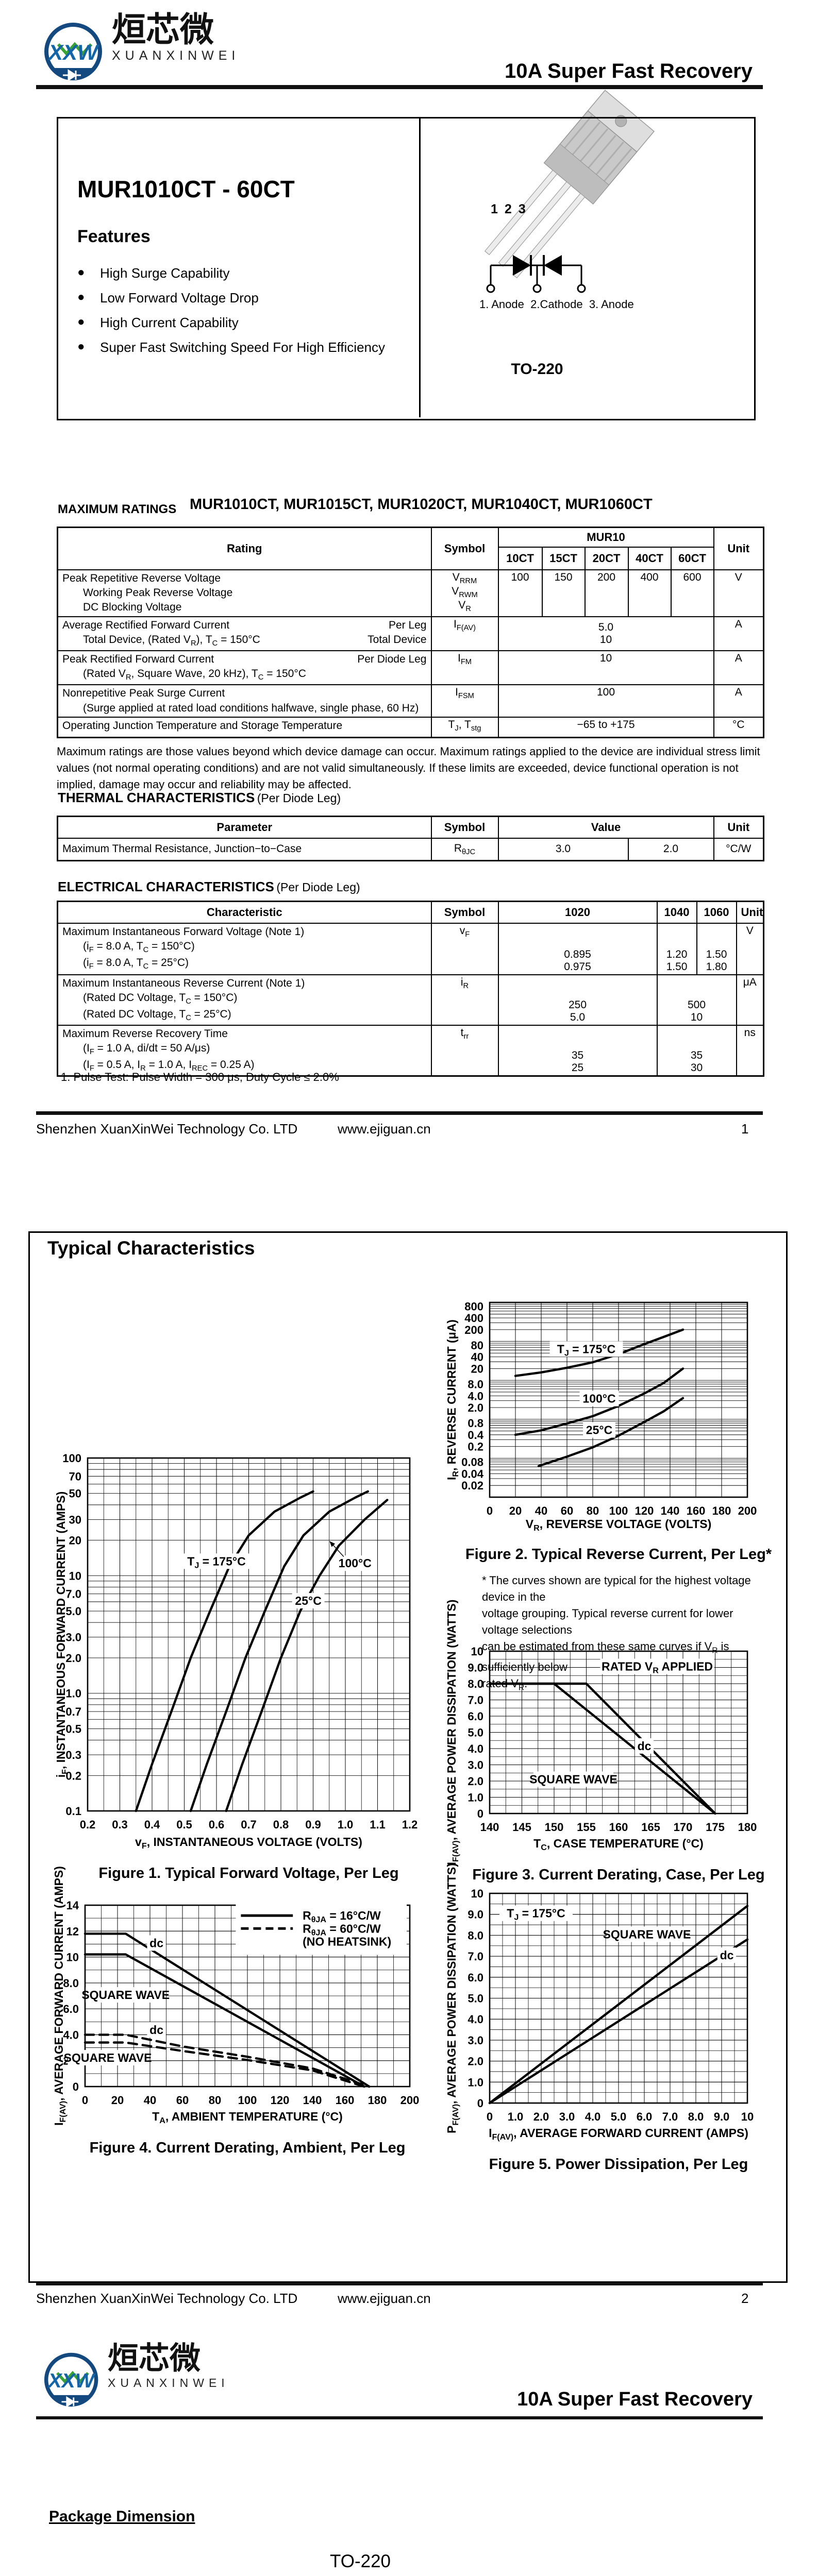 This screenshot has width=818, height=2576. I want to click on footer-website-p2: www.ejiguan.cn, so click(384, 2298).